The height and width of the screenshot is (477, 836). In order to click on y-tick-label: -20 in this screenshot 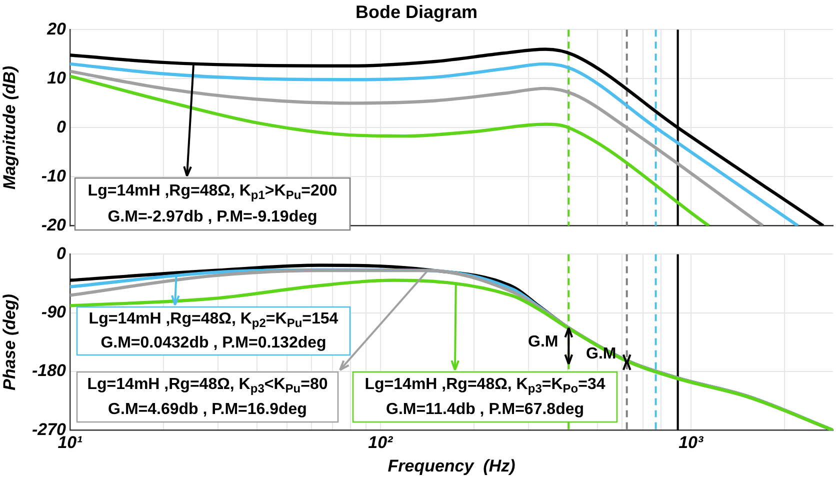, I will do `click(54, 224)`.